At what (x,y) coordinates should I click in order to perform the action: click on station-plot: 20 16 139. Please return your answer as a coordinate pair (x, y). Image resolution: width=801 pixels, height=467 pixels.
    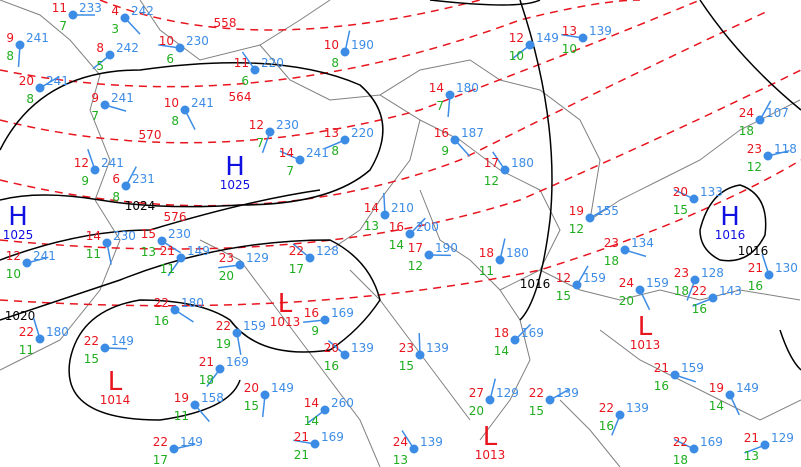
    Looking at the image, I should click on (349, 356).